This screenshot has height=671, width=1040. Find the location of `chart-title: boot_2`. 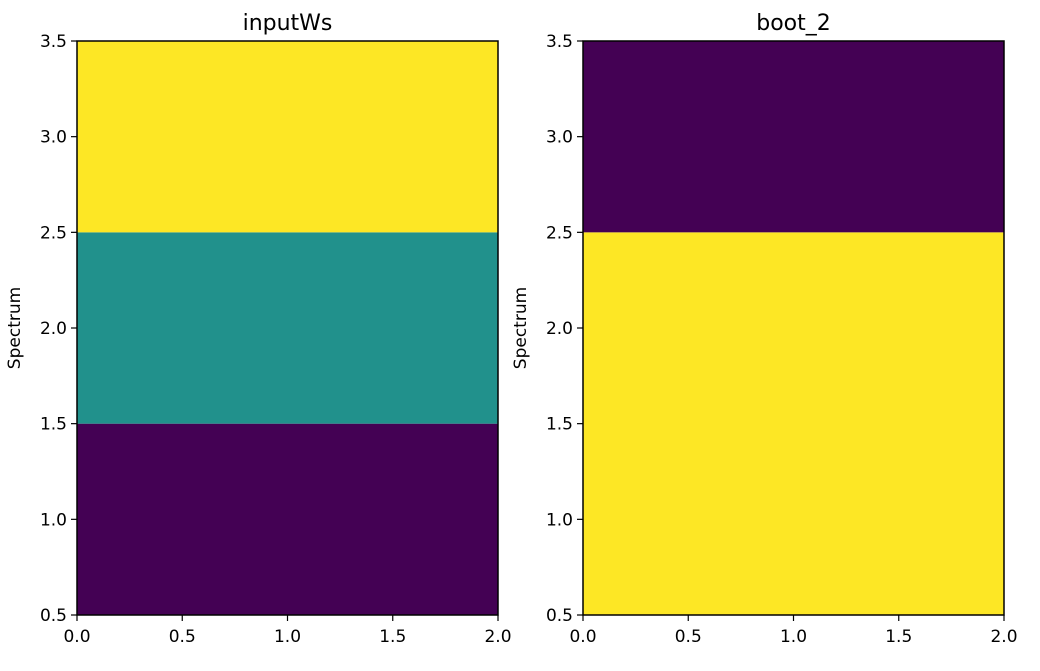

chart-title: boot_2 is located at coordinates (793, 23).